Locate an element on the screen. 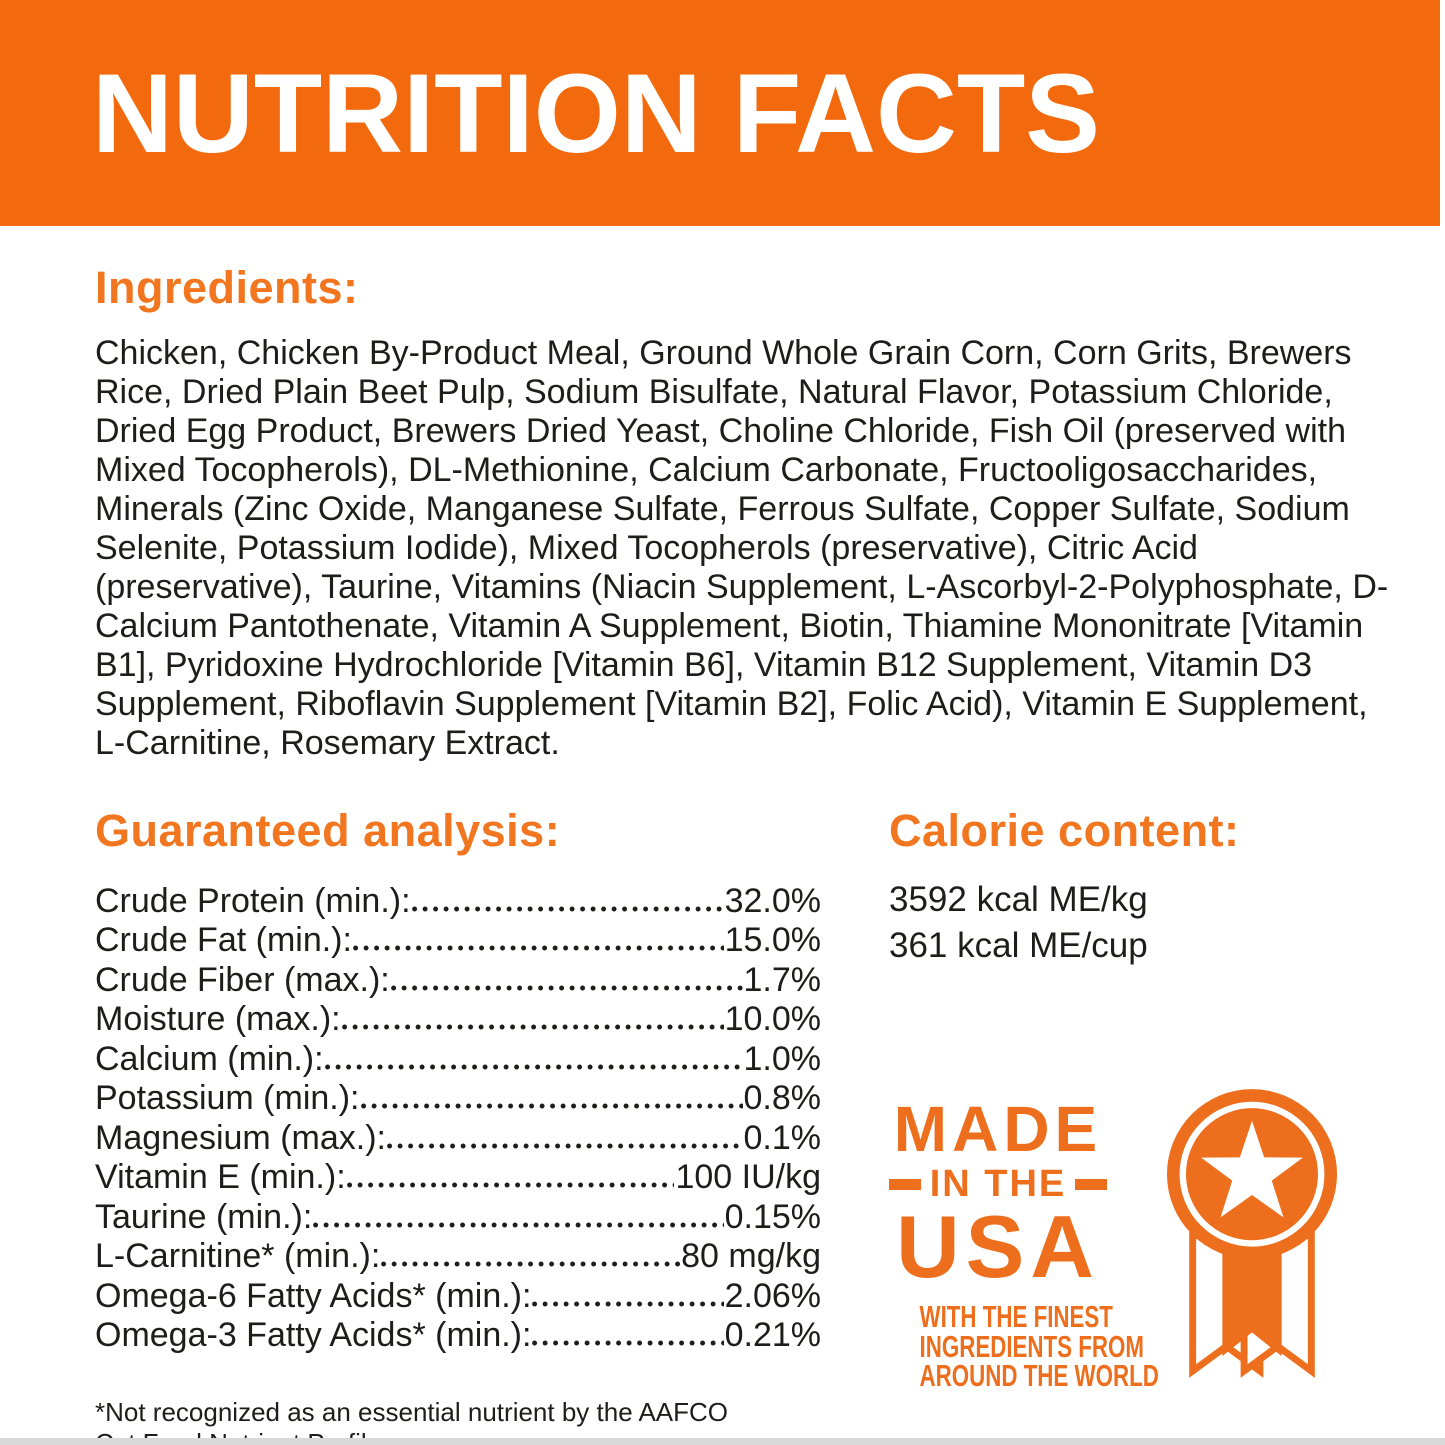 Image resolution: width=1445 pixels, height=1445 pixels. nutrient-value: 1.0% is located at coordinates (782, 1058).